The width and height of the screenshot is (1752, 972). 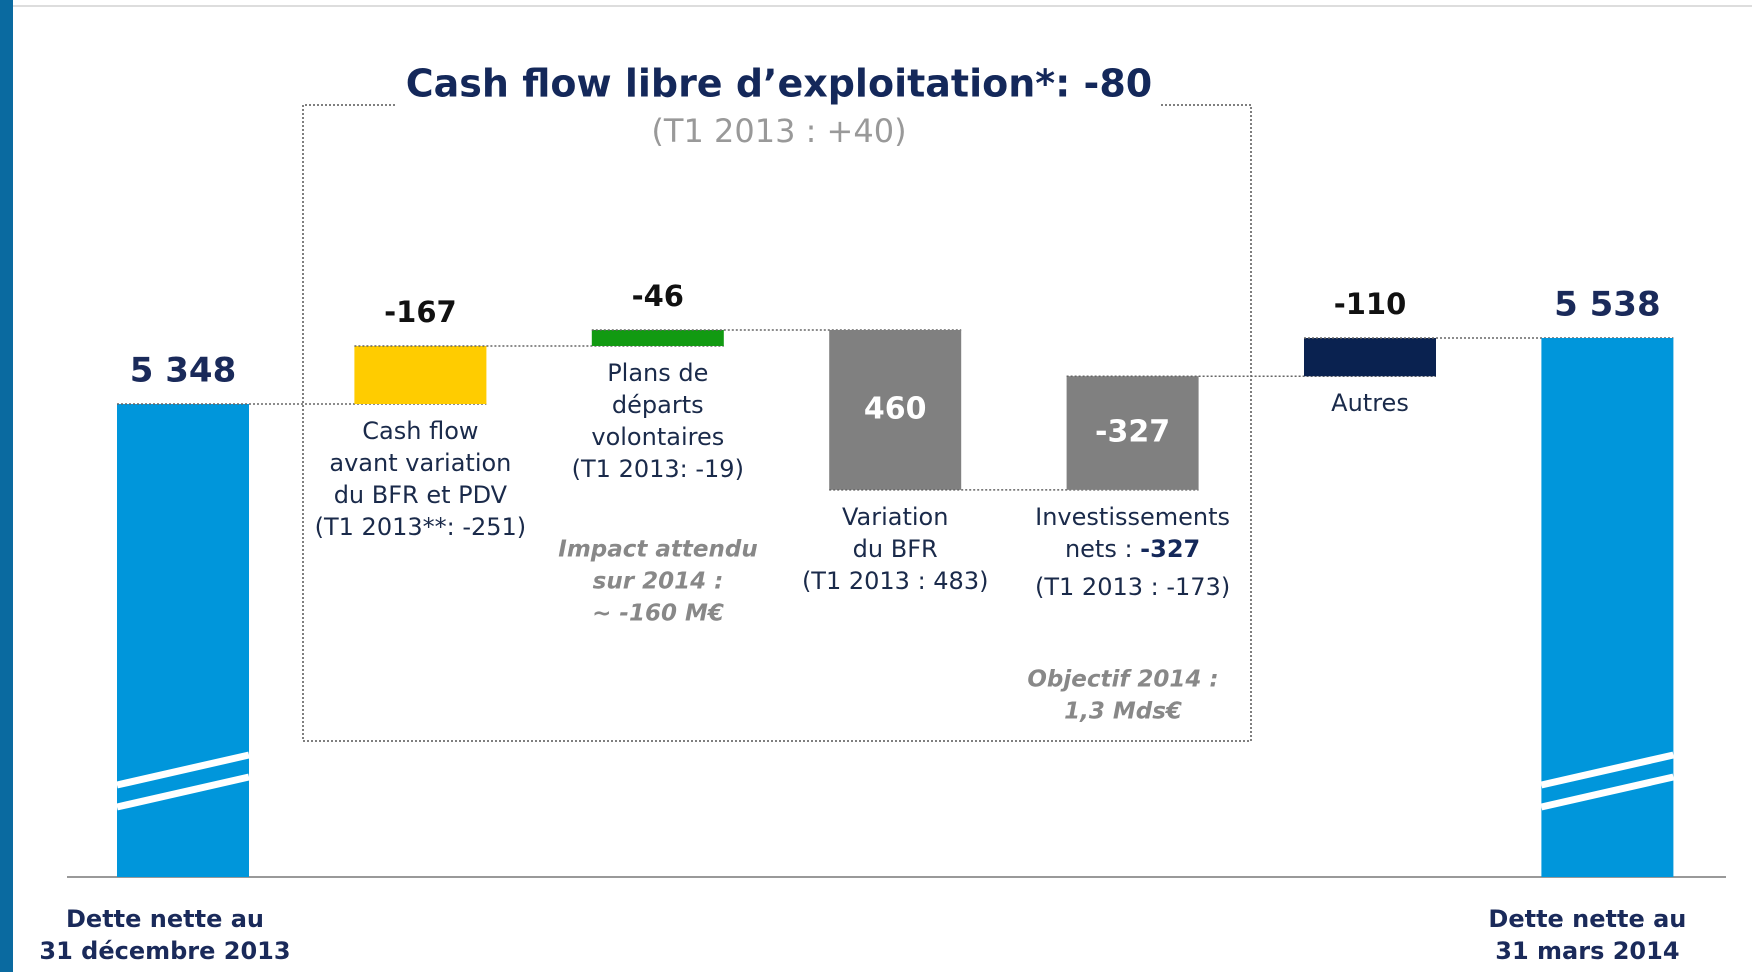 What do you see at coordinates (420, 463) in the screenshot?
I see `category-label: avant variation` at bounding box center [420, 463].